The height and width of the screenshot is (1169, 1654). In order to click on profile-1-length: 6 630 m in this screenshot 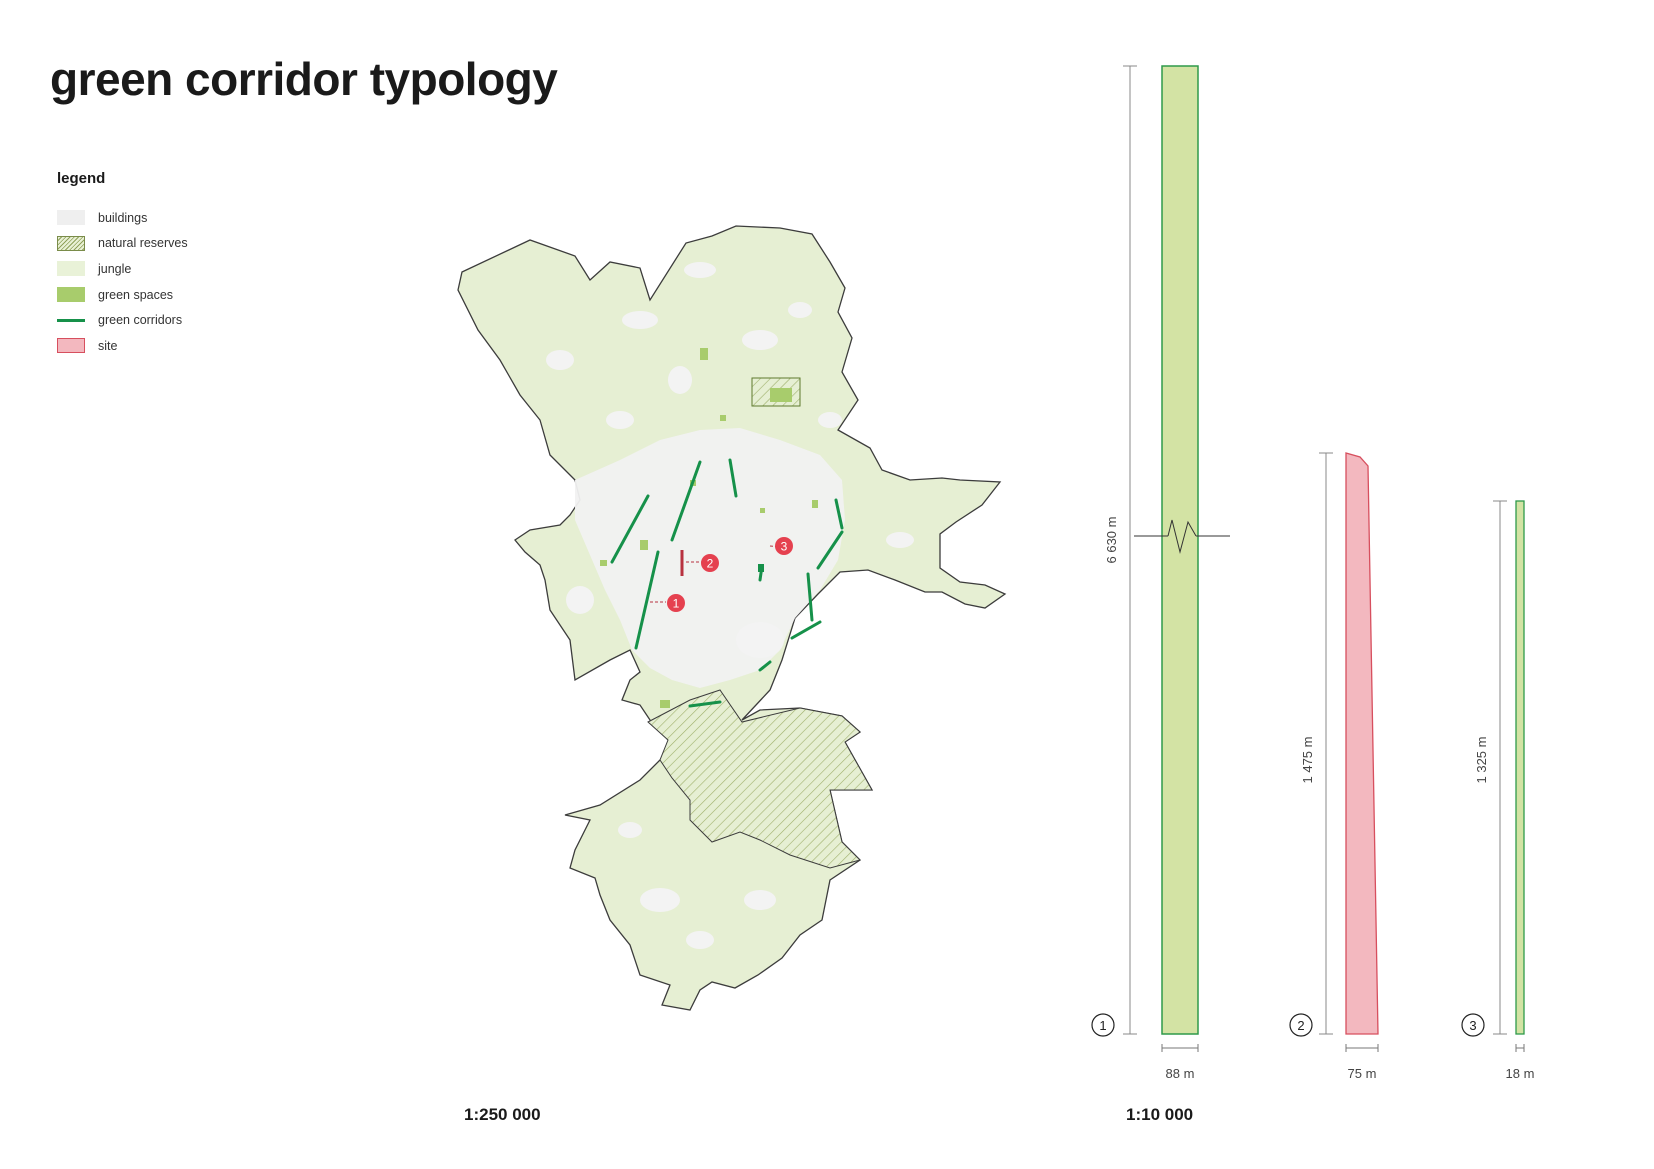, I will do `click(1111, 540)`.